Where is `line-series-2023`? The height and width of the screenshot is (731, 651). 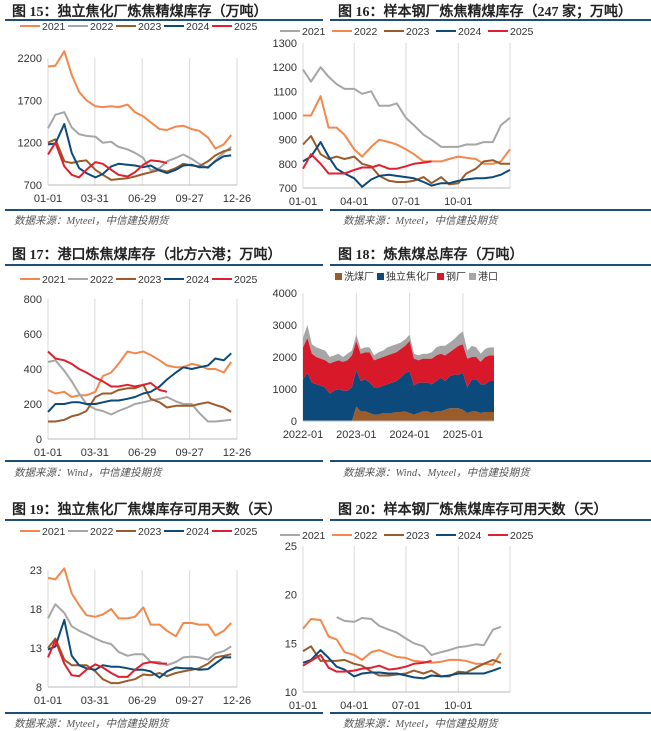
line-series-2023 is located at coordinates (139, 159).